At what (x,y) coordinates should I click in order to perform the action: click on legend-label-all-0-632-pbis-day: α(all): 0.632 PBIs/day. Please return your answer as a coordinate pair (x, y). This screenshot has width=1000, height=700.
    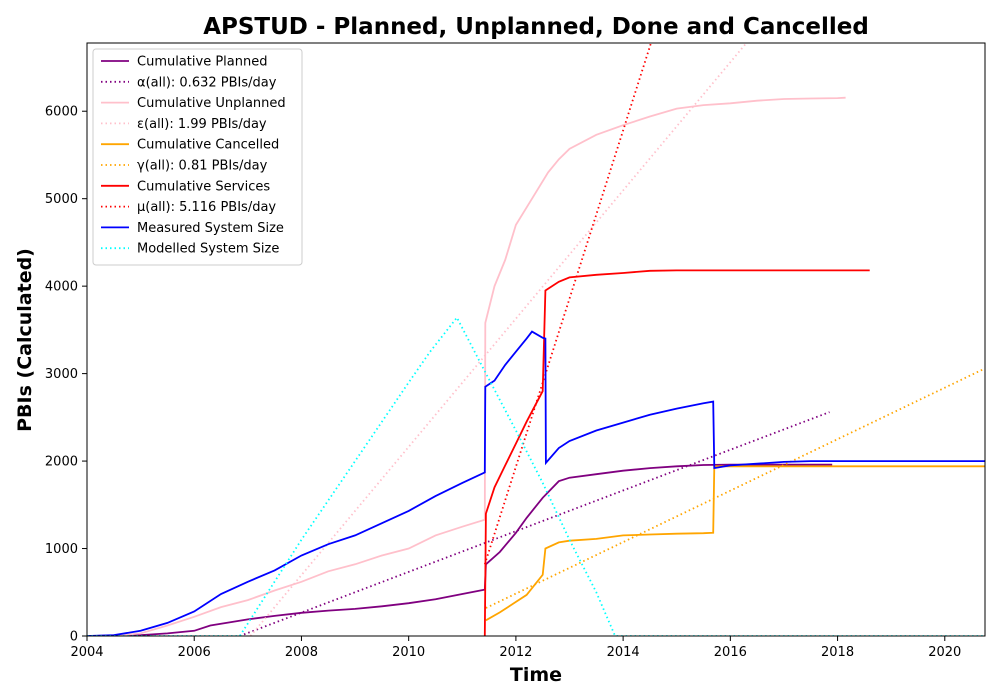
    Looking at the image, I should click on (207, 82).